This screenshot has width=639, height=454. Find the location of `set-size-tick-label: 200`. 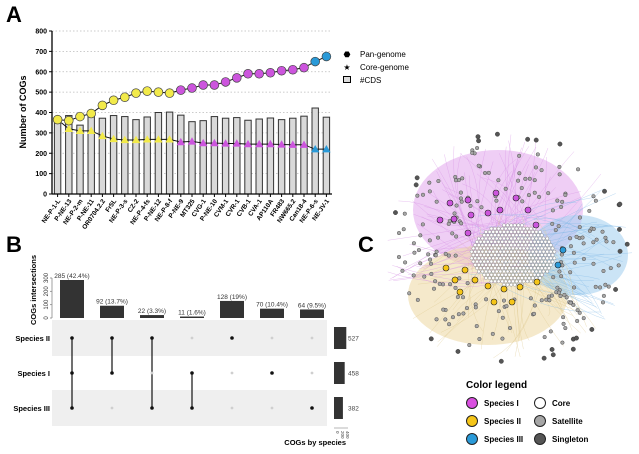

set-size-tick-label: 200 is located at coordinates (342, 435).